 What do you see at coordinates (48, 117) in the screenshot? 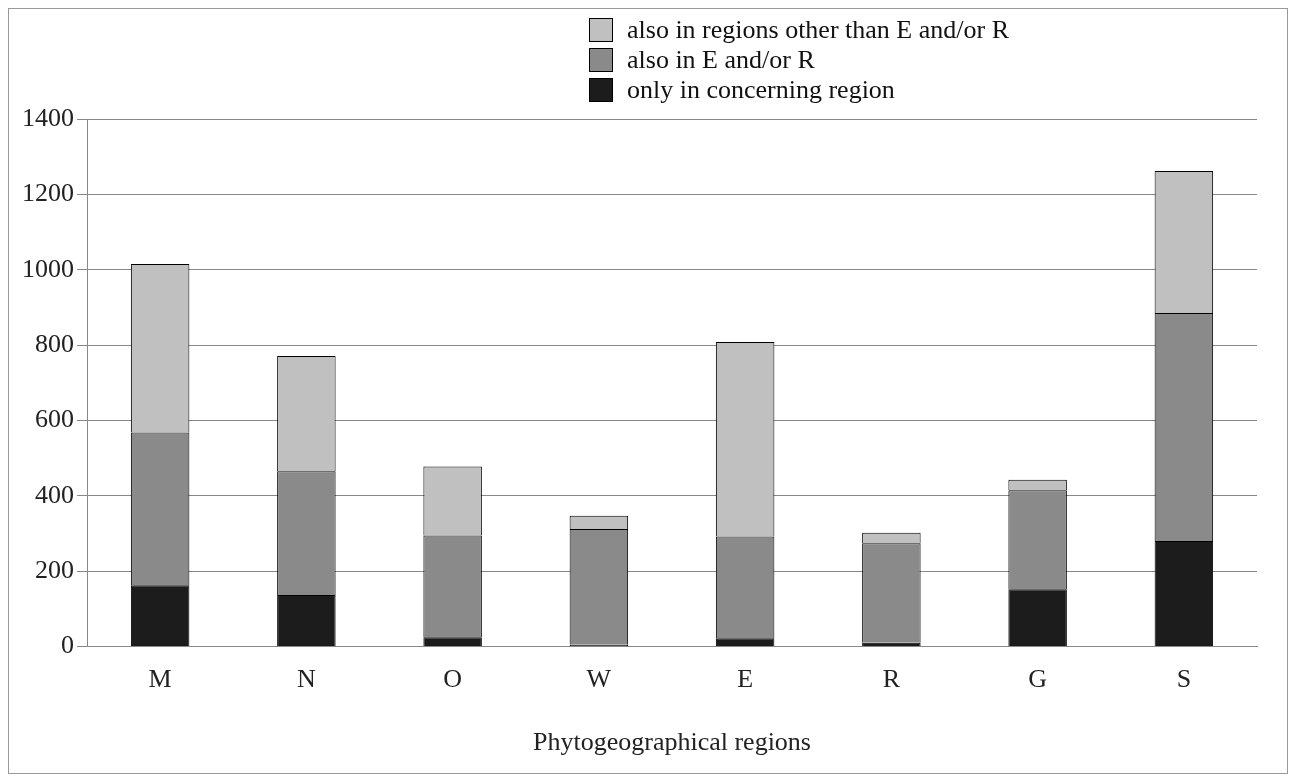
I see `y-tick-label: 1400` at bounding box center [48, 117].